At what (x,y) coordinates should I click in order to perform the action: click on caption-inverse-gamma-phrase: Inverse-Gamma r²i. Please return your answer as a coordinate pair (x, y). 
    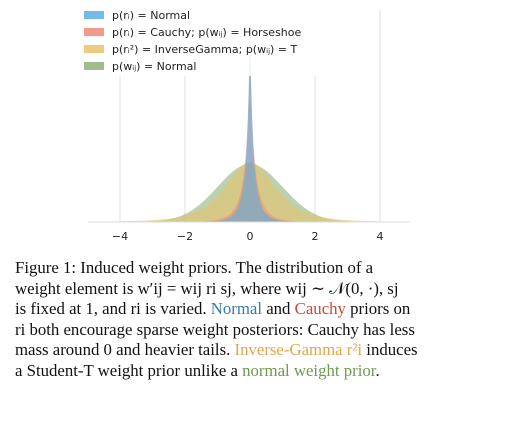
    Looking at the image, I should click on (298, 350).